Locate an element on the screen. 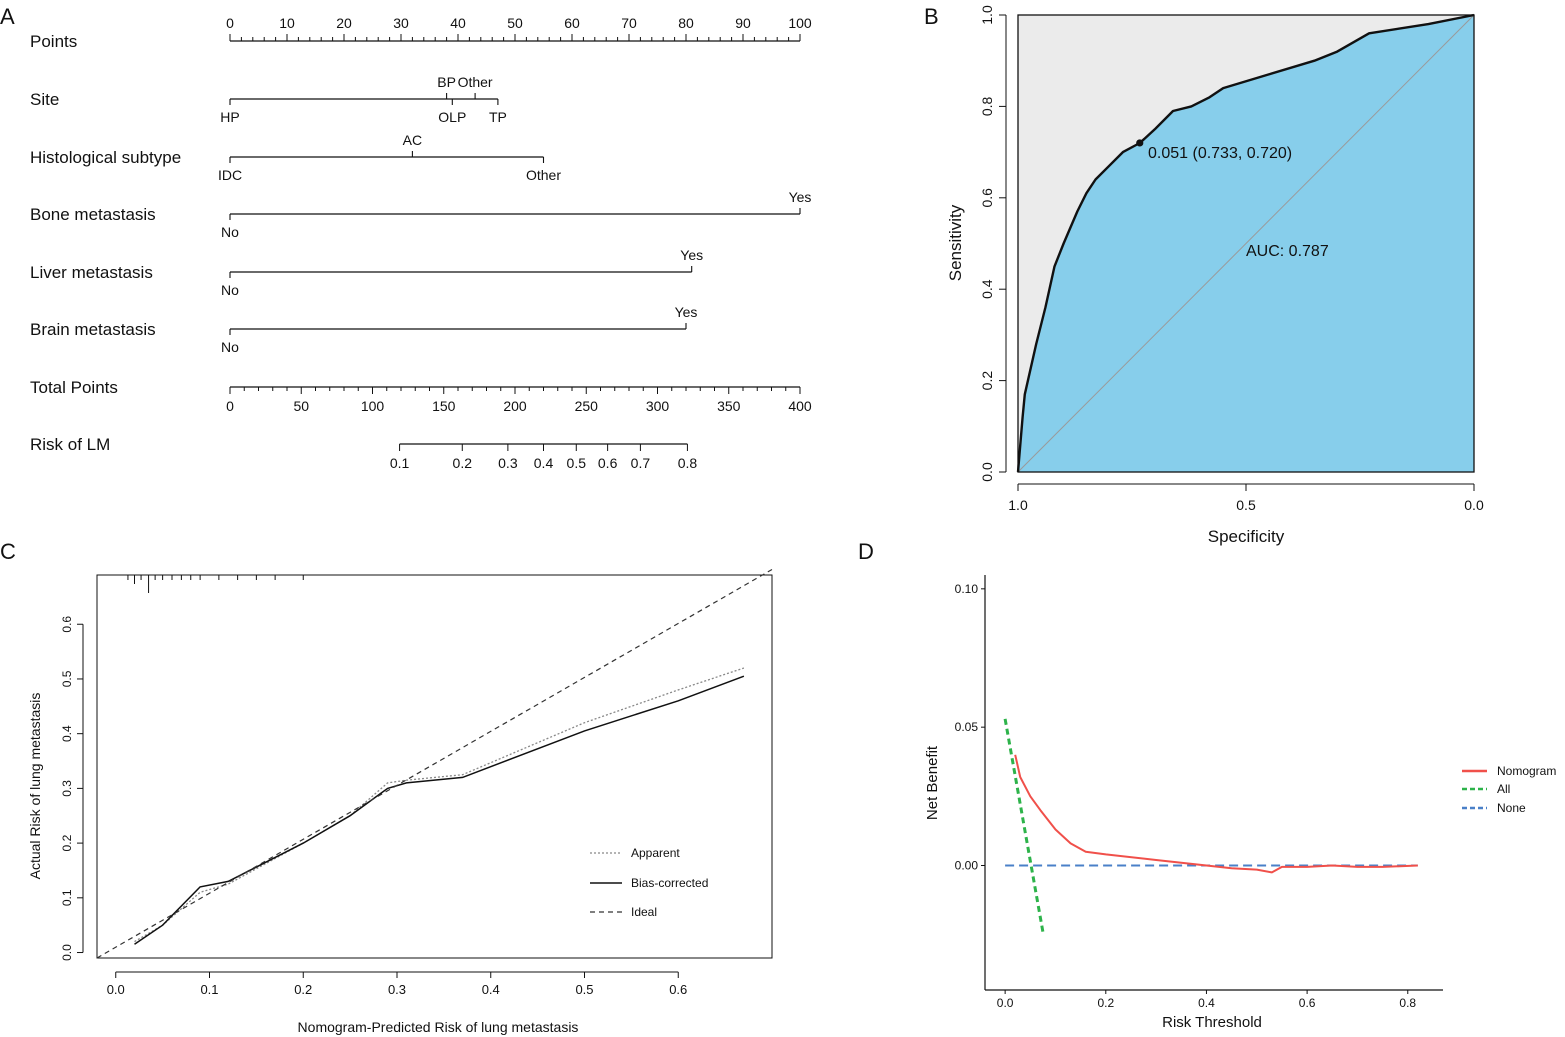 The width and height of the screenshot is (1565, 1037). dca-x-tick-label: 0.0 is located at coordinates (1005, 1003).